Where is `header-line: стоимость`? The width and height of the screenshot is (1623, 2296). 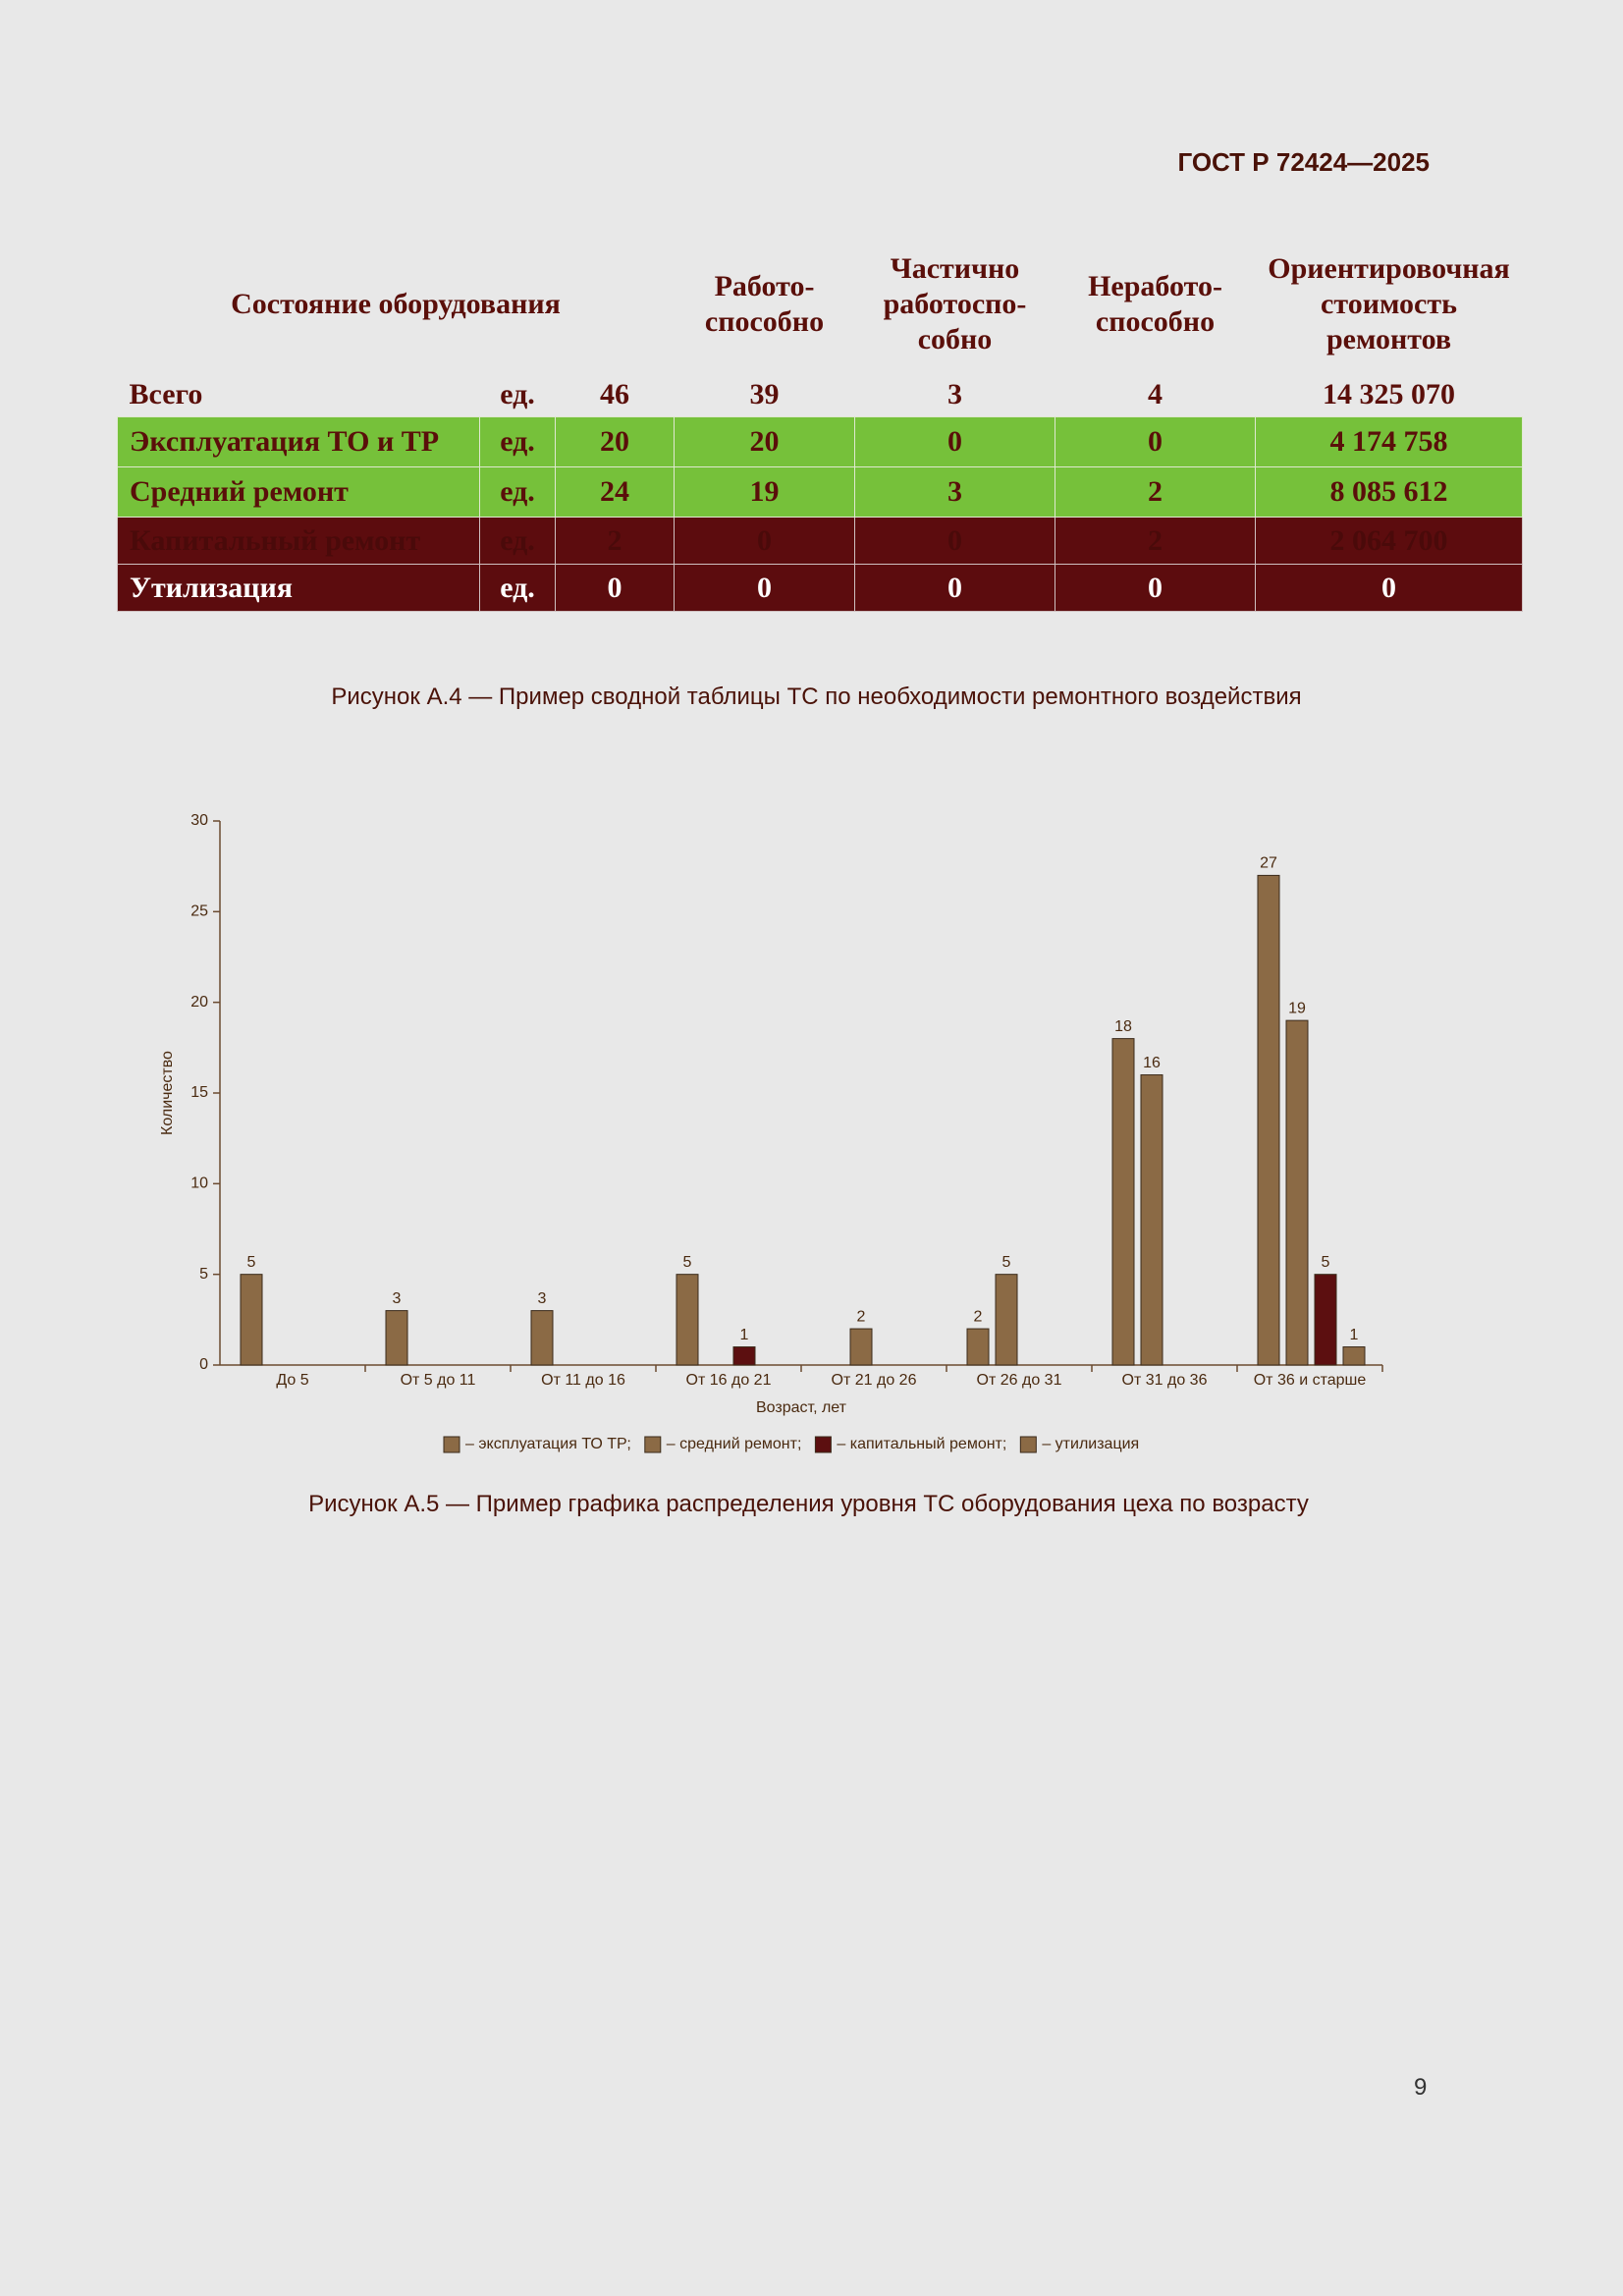
header-line: стоимость is located at coordinates (1389, 304).